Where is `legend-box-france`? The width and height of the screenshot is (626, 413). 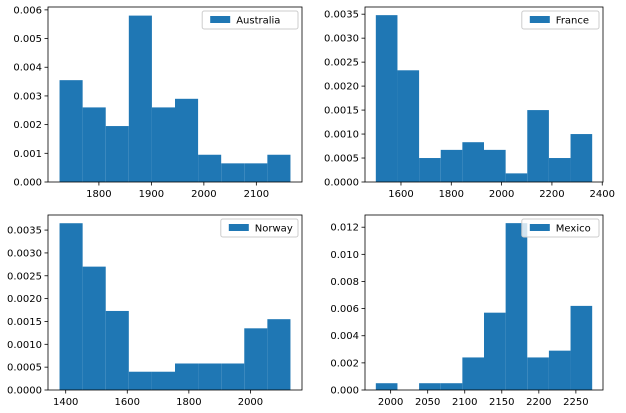
legend-box-france is located at coordinates (560, 20).